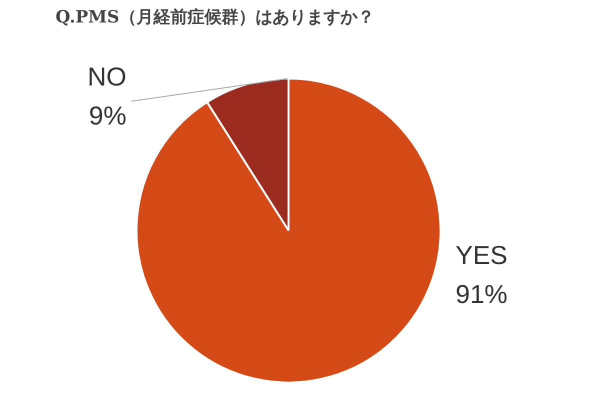  What do you see at coordinates (482, 255) in the screenshot?
I see `slice-label: YES` at bounding box center [482, 255].